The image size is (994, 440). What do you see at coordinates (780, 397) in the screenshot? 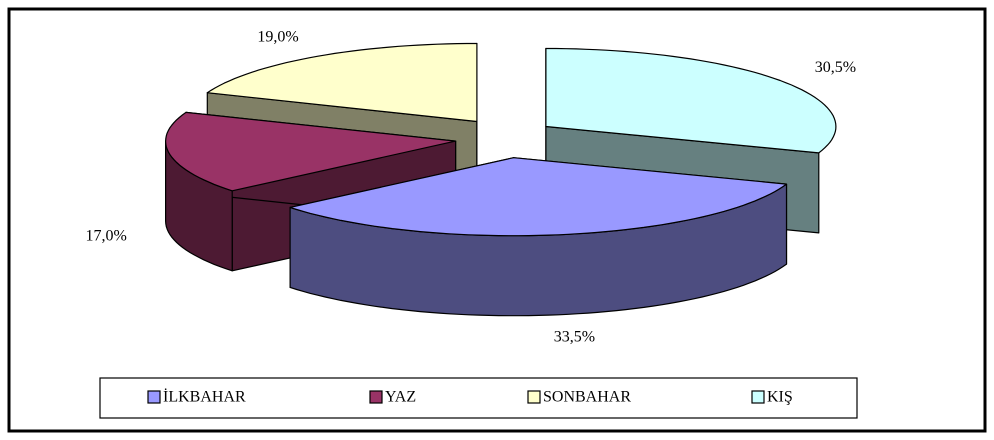
I see `legend-label: KIŞ` at bounding box center [780, 397].